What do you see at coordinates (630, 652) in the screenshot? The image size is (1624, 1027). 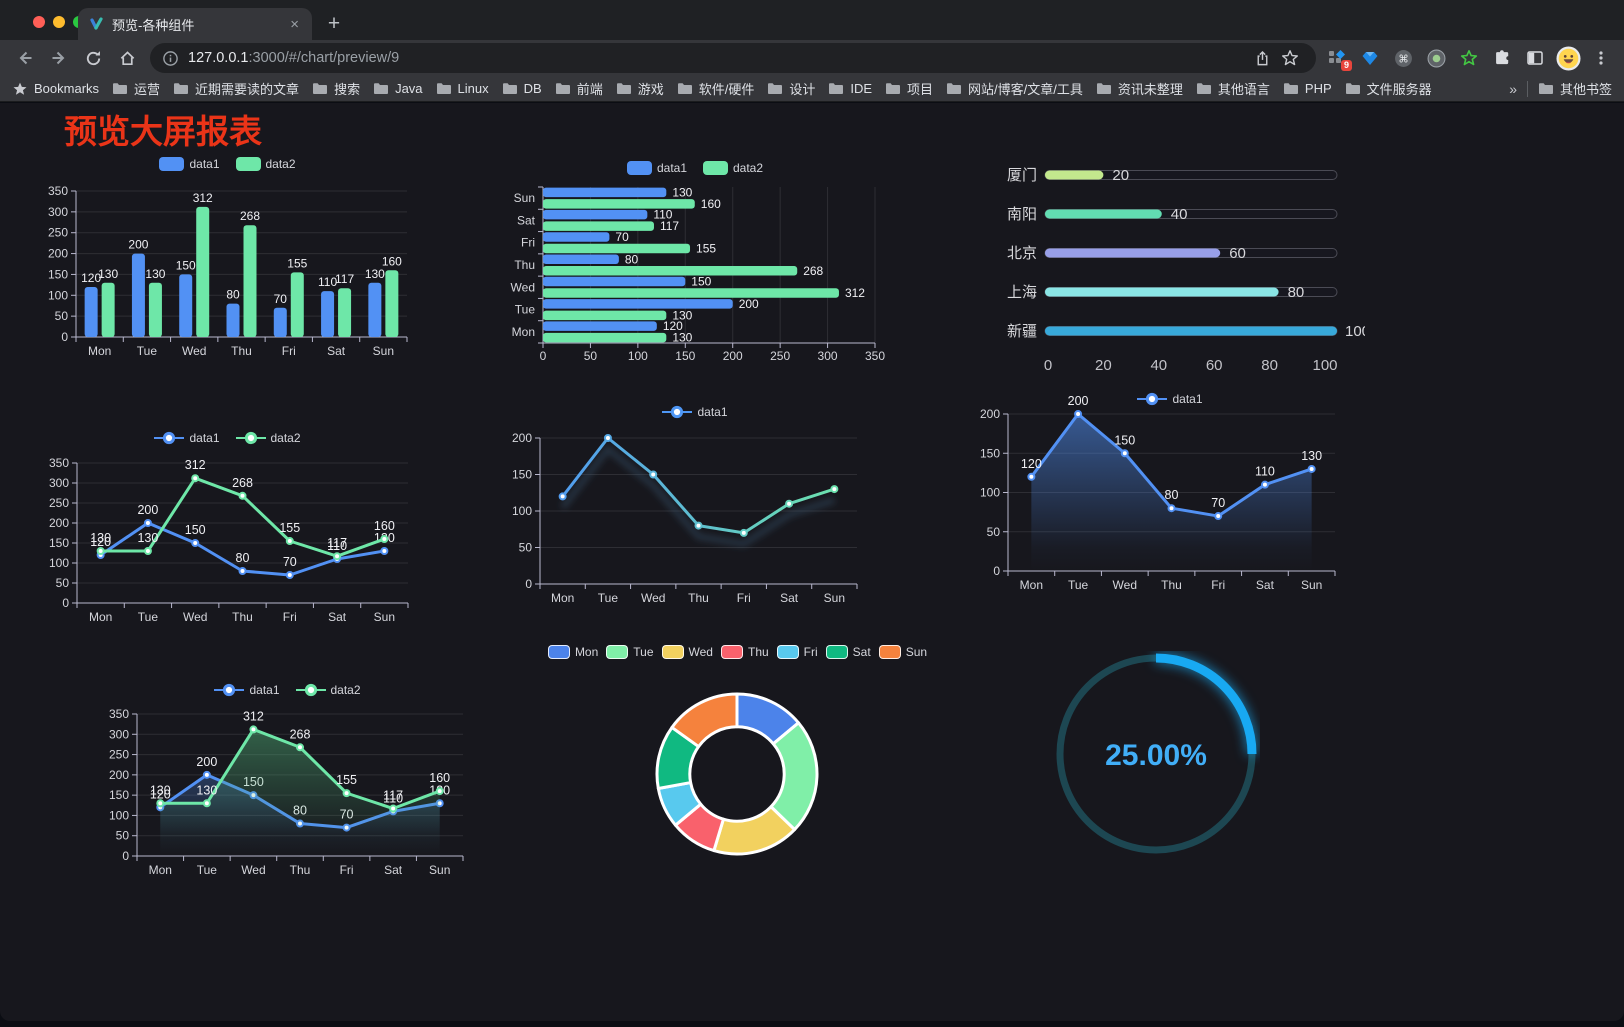 I see `legend-item: Tue` at bounding box center [630, 652].